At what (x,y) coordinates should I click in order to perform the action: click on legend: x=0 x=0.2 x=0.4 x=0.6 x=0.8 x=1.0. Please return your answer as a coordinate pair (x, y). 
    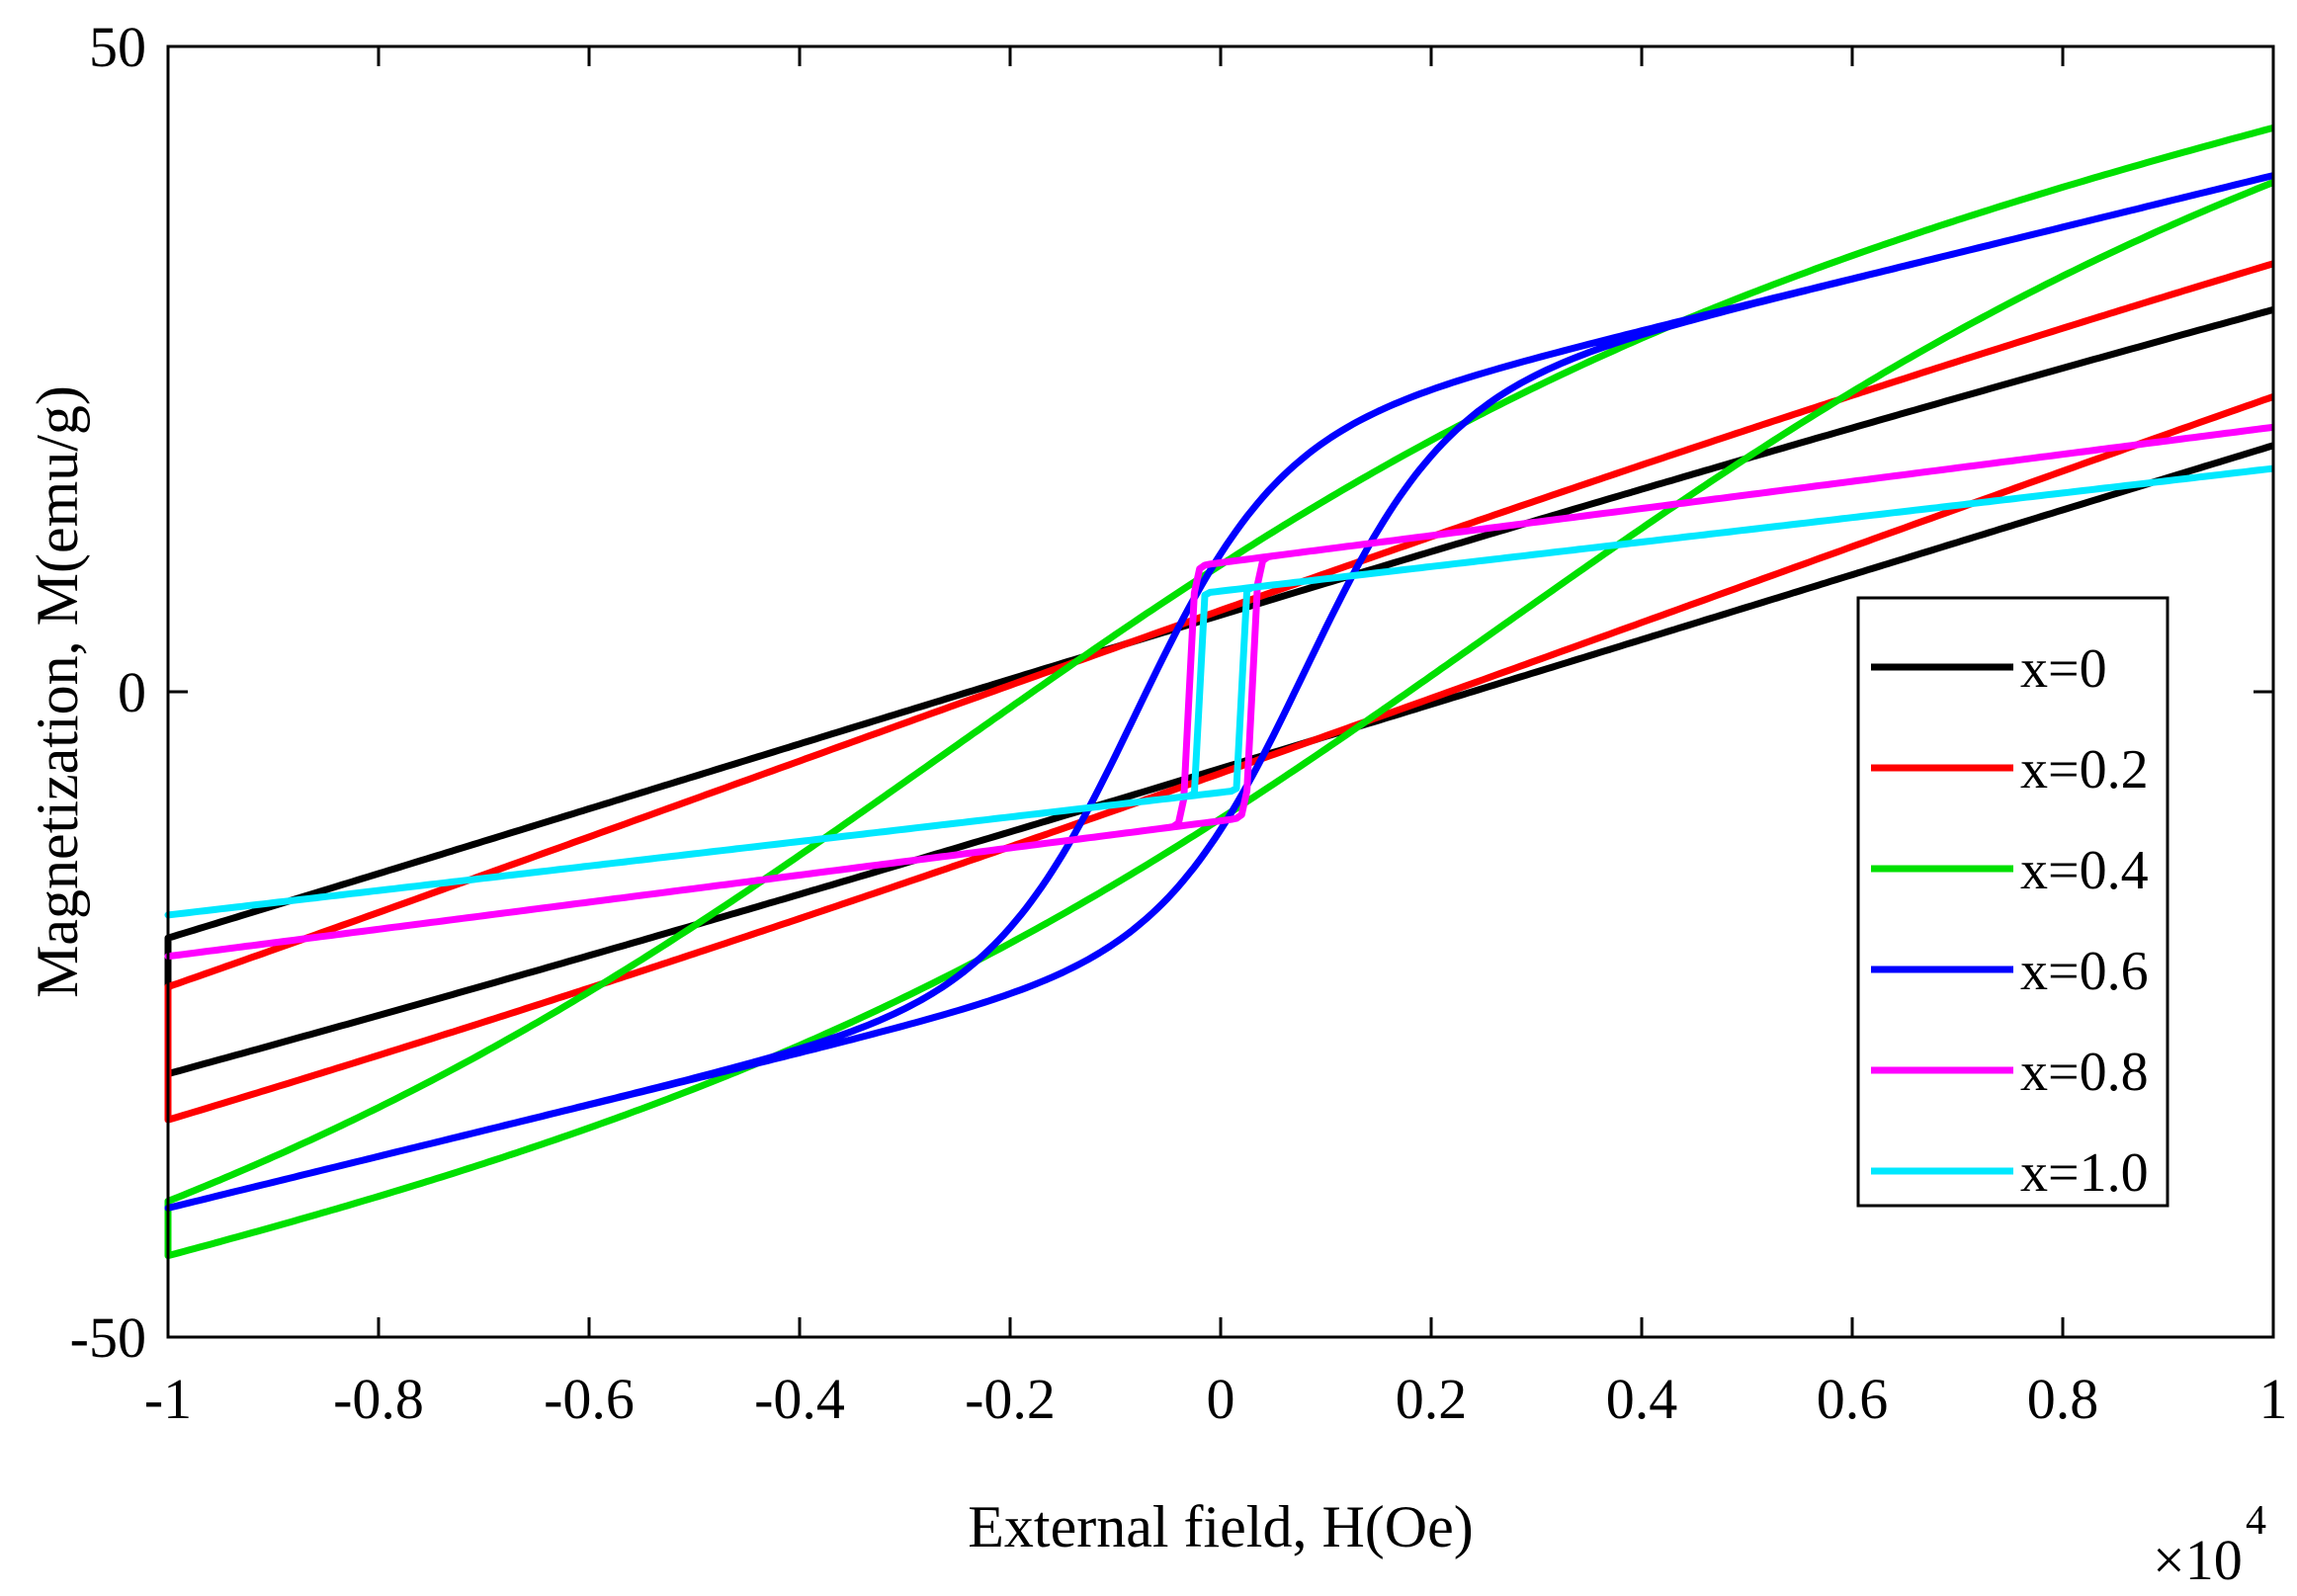
    Looking at the image, I should click on (2012, 902).